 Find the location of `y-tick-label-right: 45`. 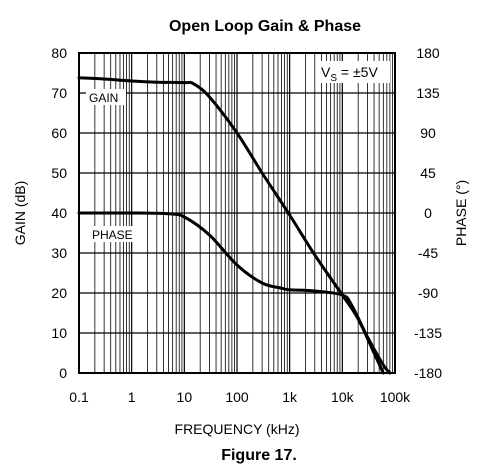

y-tick-label-right: 45 is located at coordinates (428, 173).